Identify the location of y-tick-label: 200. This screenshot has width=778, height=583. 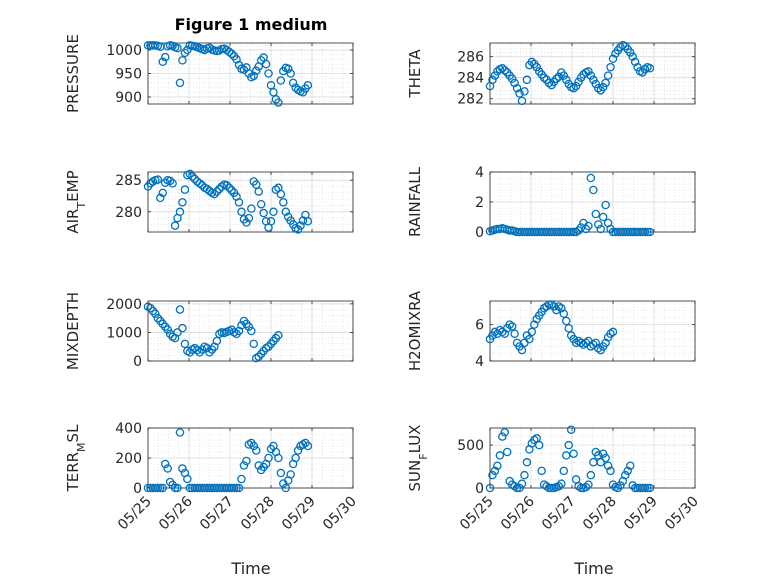
(128, 459).